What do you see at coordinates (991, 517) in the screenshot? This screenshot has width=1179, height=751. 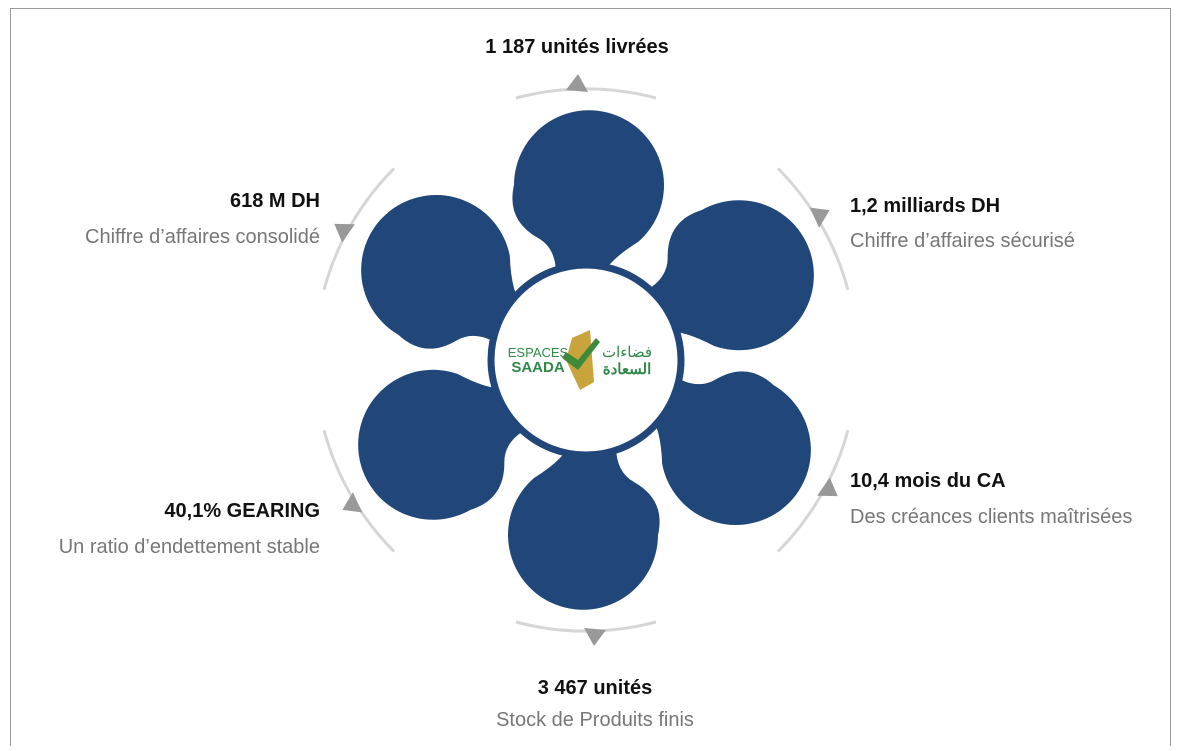 I see `item-caption: Des créances clients maîtrisées` at bounding box center [991, 517].